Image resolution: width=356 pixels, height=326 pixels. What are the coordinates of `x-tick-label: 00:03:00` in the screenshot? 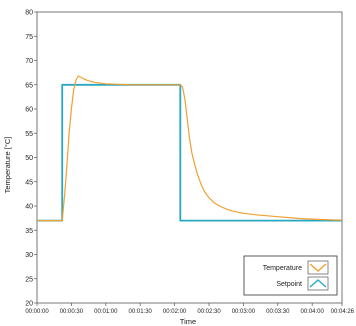 It's located at (244, 312).